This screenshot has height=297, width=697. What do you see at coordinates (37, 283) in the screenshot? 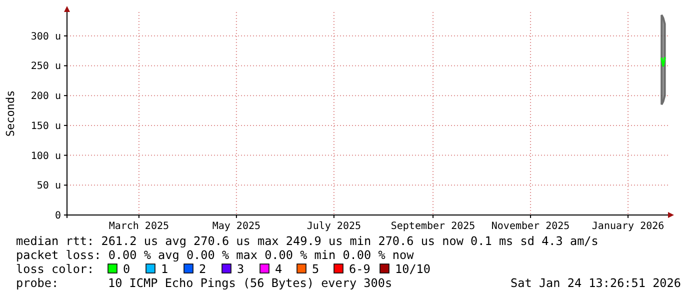
I see `text: probe:` at bounding box center [37, 283].